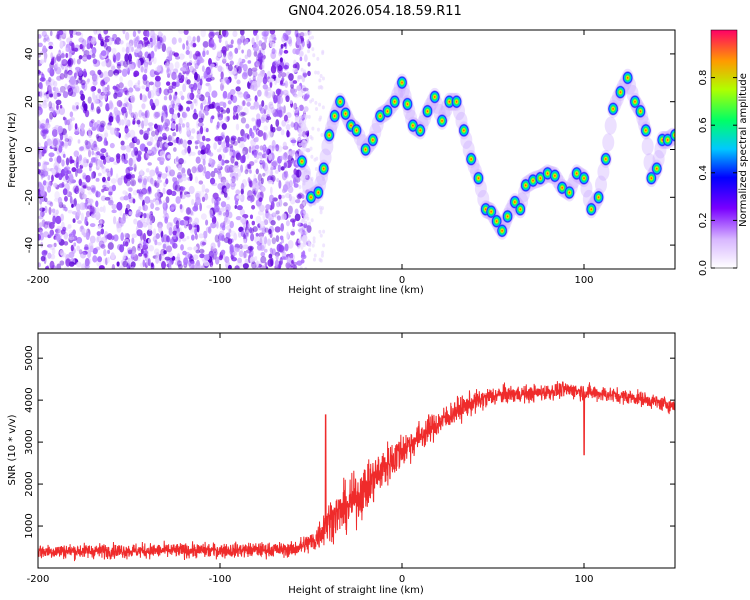  What do you see at coordinates (12, 449) in the screenshot?
I see `snr-y-axis-title: SNR (10 * v/v)` at bounding box center [12, 449].